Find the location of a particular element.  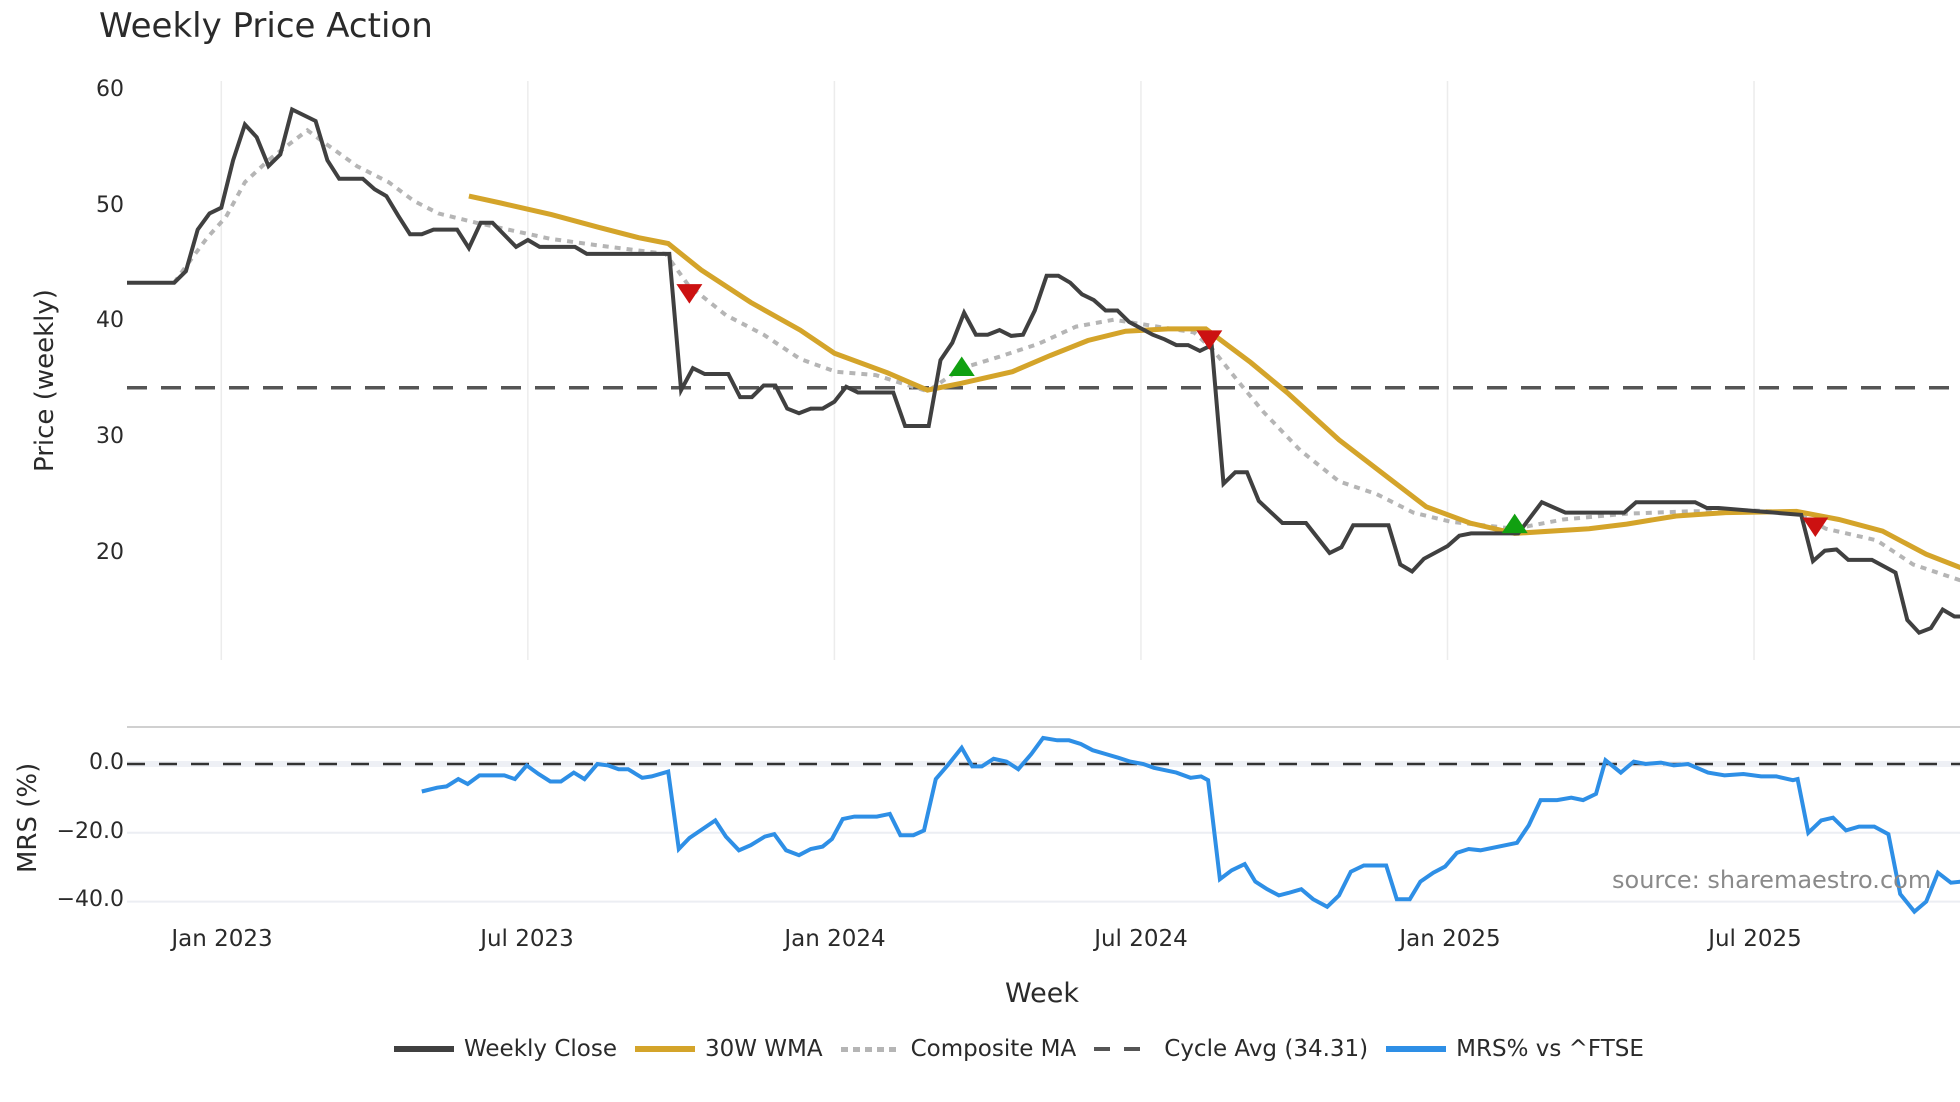

price-ytick-30: 30 is located at coordinates (110, 436).